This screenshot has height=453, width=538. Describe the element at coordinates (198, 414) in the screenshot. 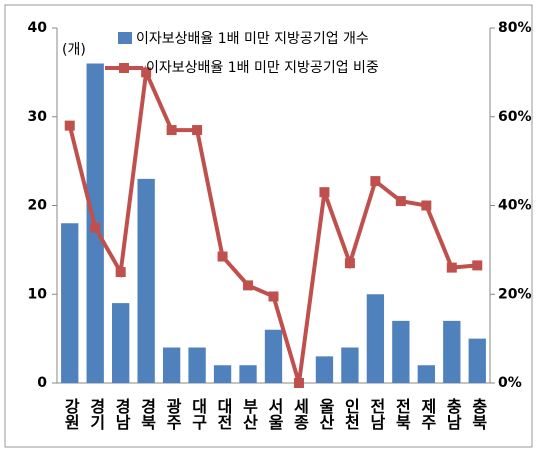

I see `x-tick-label: 대구` at that location.